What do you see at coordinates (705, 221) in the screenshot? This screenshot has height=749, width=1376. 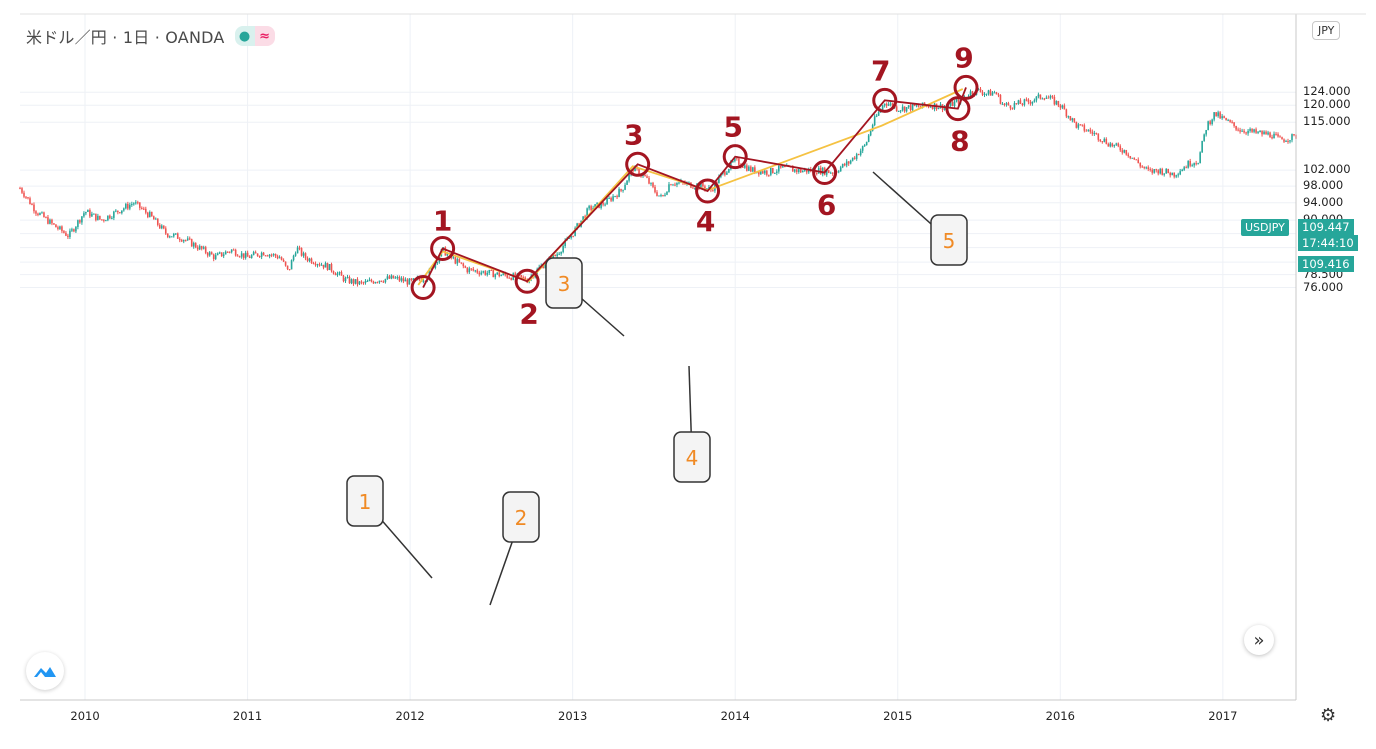 I see `wave-number-label: 4` at bounding box center [705, 221].